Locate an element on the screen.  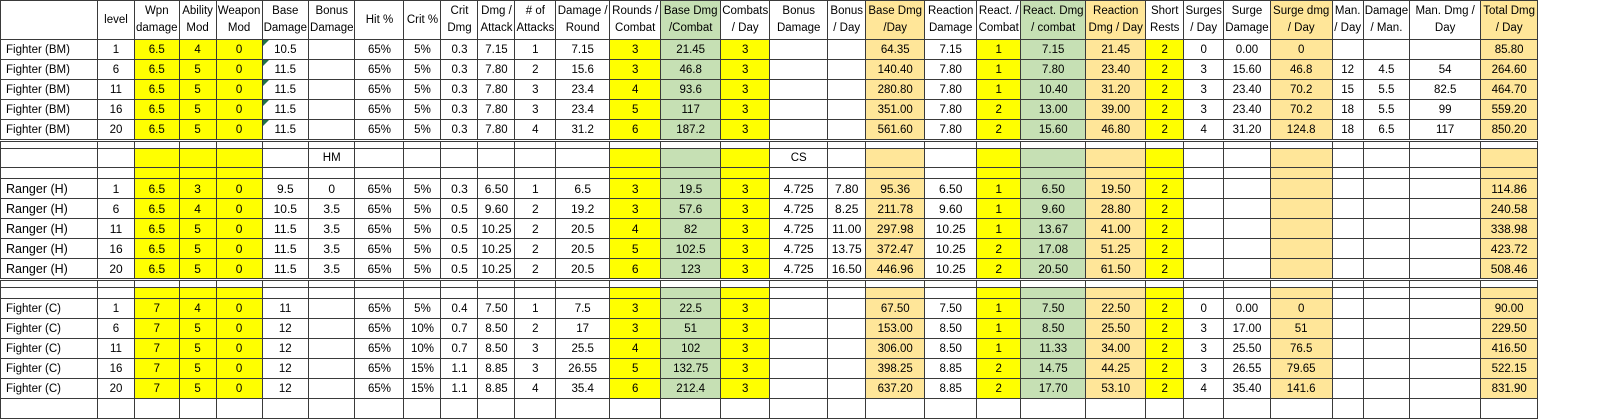
cell-reaction-damage: 7.15 is located at coordinates (951, 49).